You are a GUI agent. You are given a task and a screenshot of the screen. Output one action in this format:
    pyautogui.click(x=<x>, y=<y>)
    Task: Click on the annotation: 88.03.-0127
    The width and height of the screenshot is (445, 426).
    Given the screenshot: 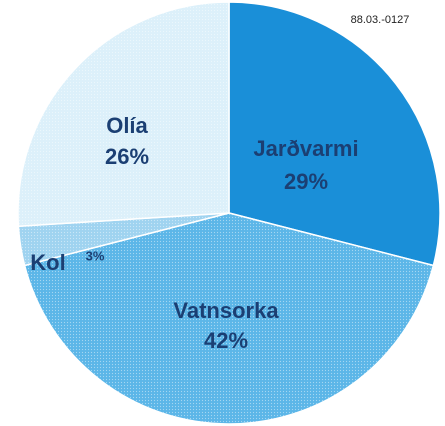 What is the action you would take?
    pyautogui.click(x=380, y=20)
    